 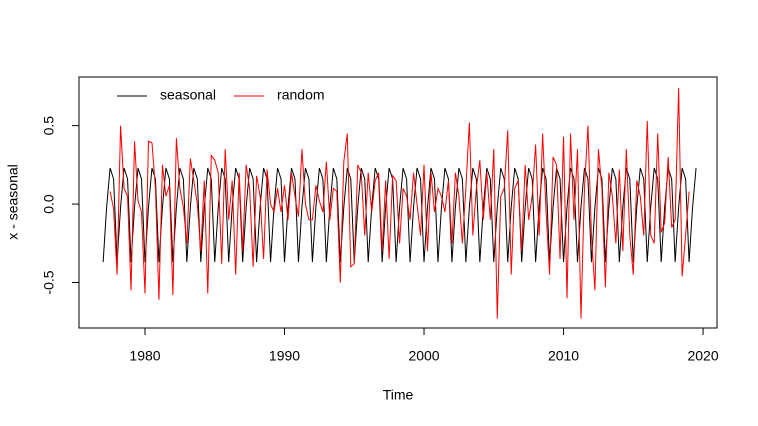 I want to click on y-axis-label: x - seasonal, so click(x=13, y=201).